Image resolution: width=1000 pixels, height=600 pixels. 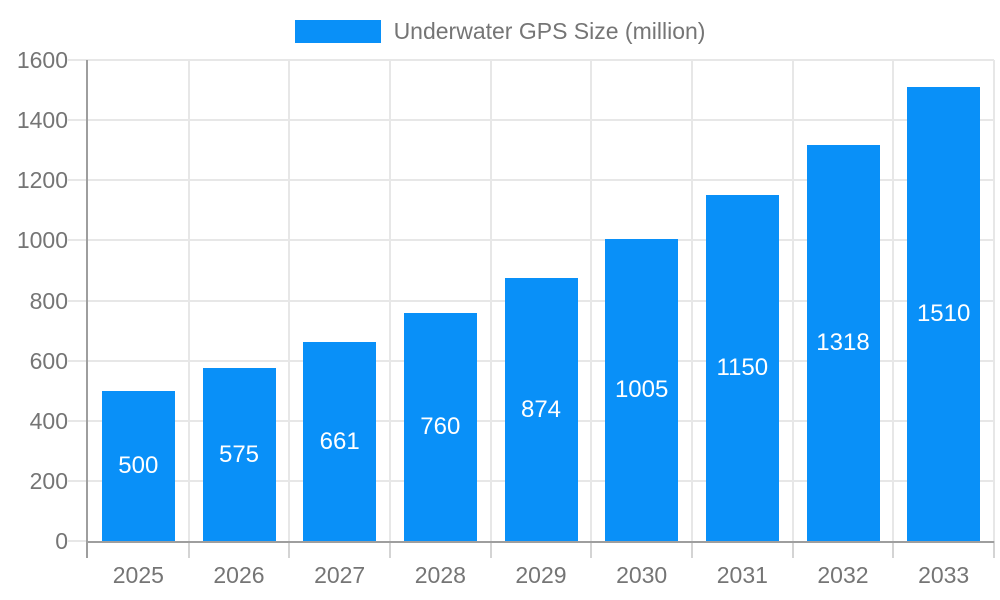 I want to click on bar-2032: 1318, so click(x=843, y=342).